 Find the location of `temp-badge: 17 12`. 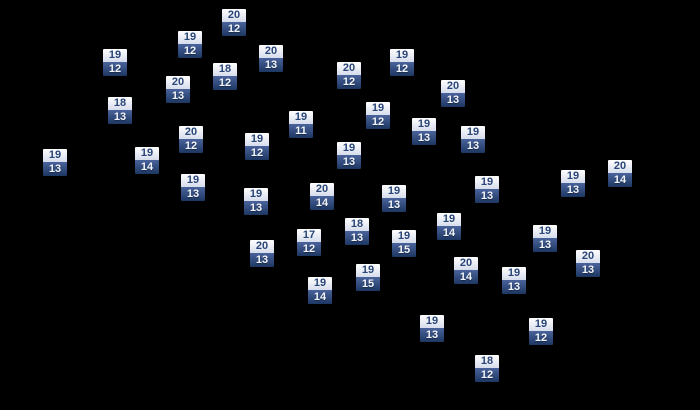

temp-badge: 17 12 is located at coordinates (309, 242).